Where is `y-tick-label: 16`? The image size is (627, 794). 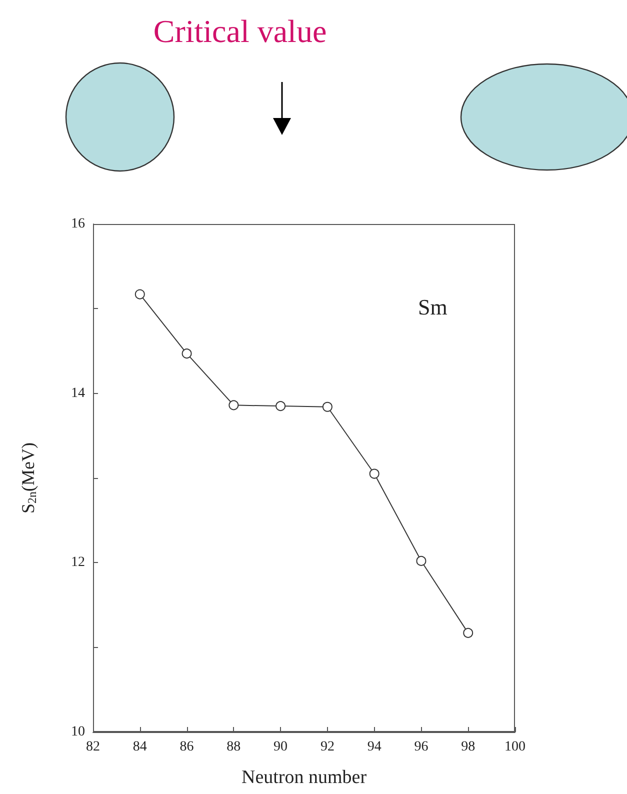 y-tick-label: 16 is located at coordinates (78, 224).